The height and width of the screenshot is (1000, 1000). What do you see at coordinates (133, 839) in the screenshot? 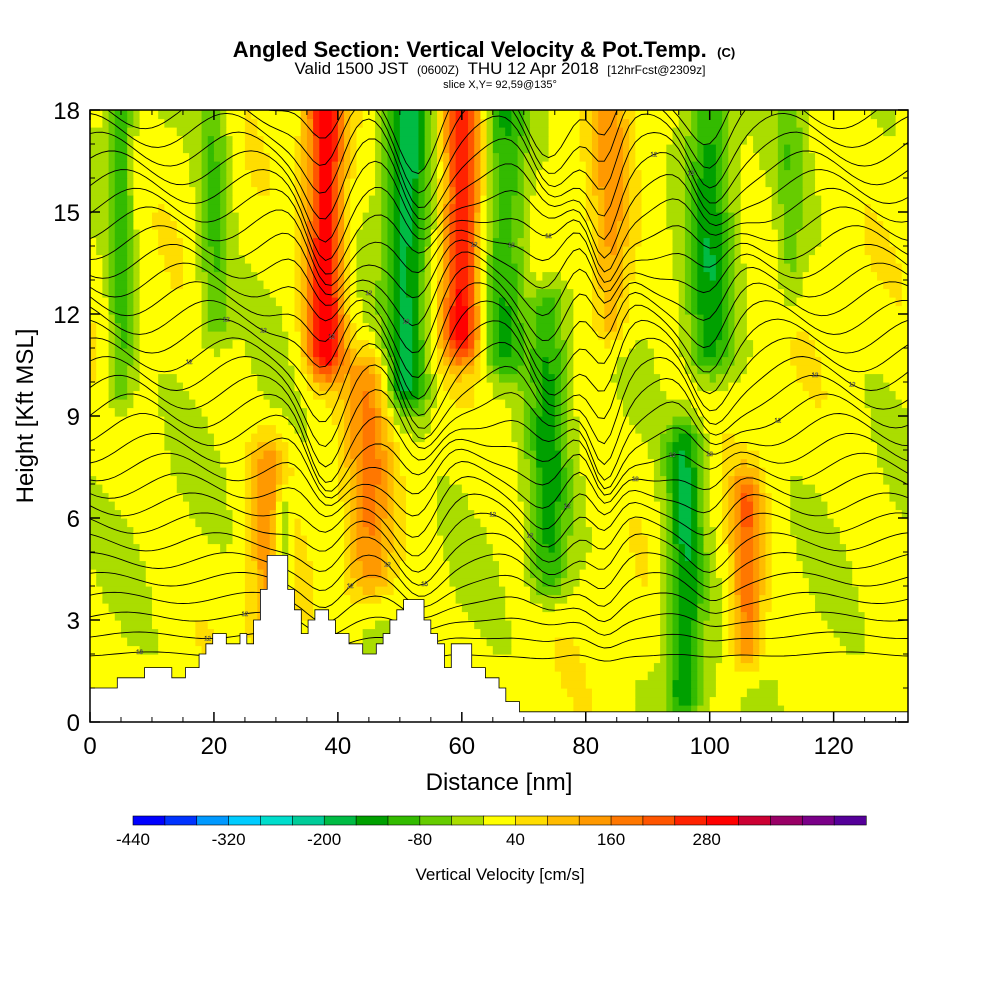
I see `colorbar-tick-label: -440` at bounding box center [133, 839].